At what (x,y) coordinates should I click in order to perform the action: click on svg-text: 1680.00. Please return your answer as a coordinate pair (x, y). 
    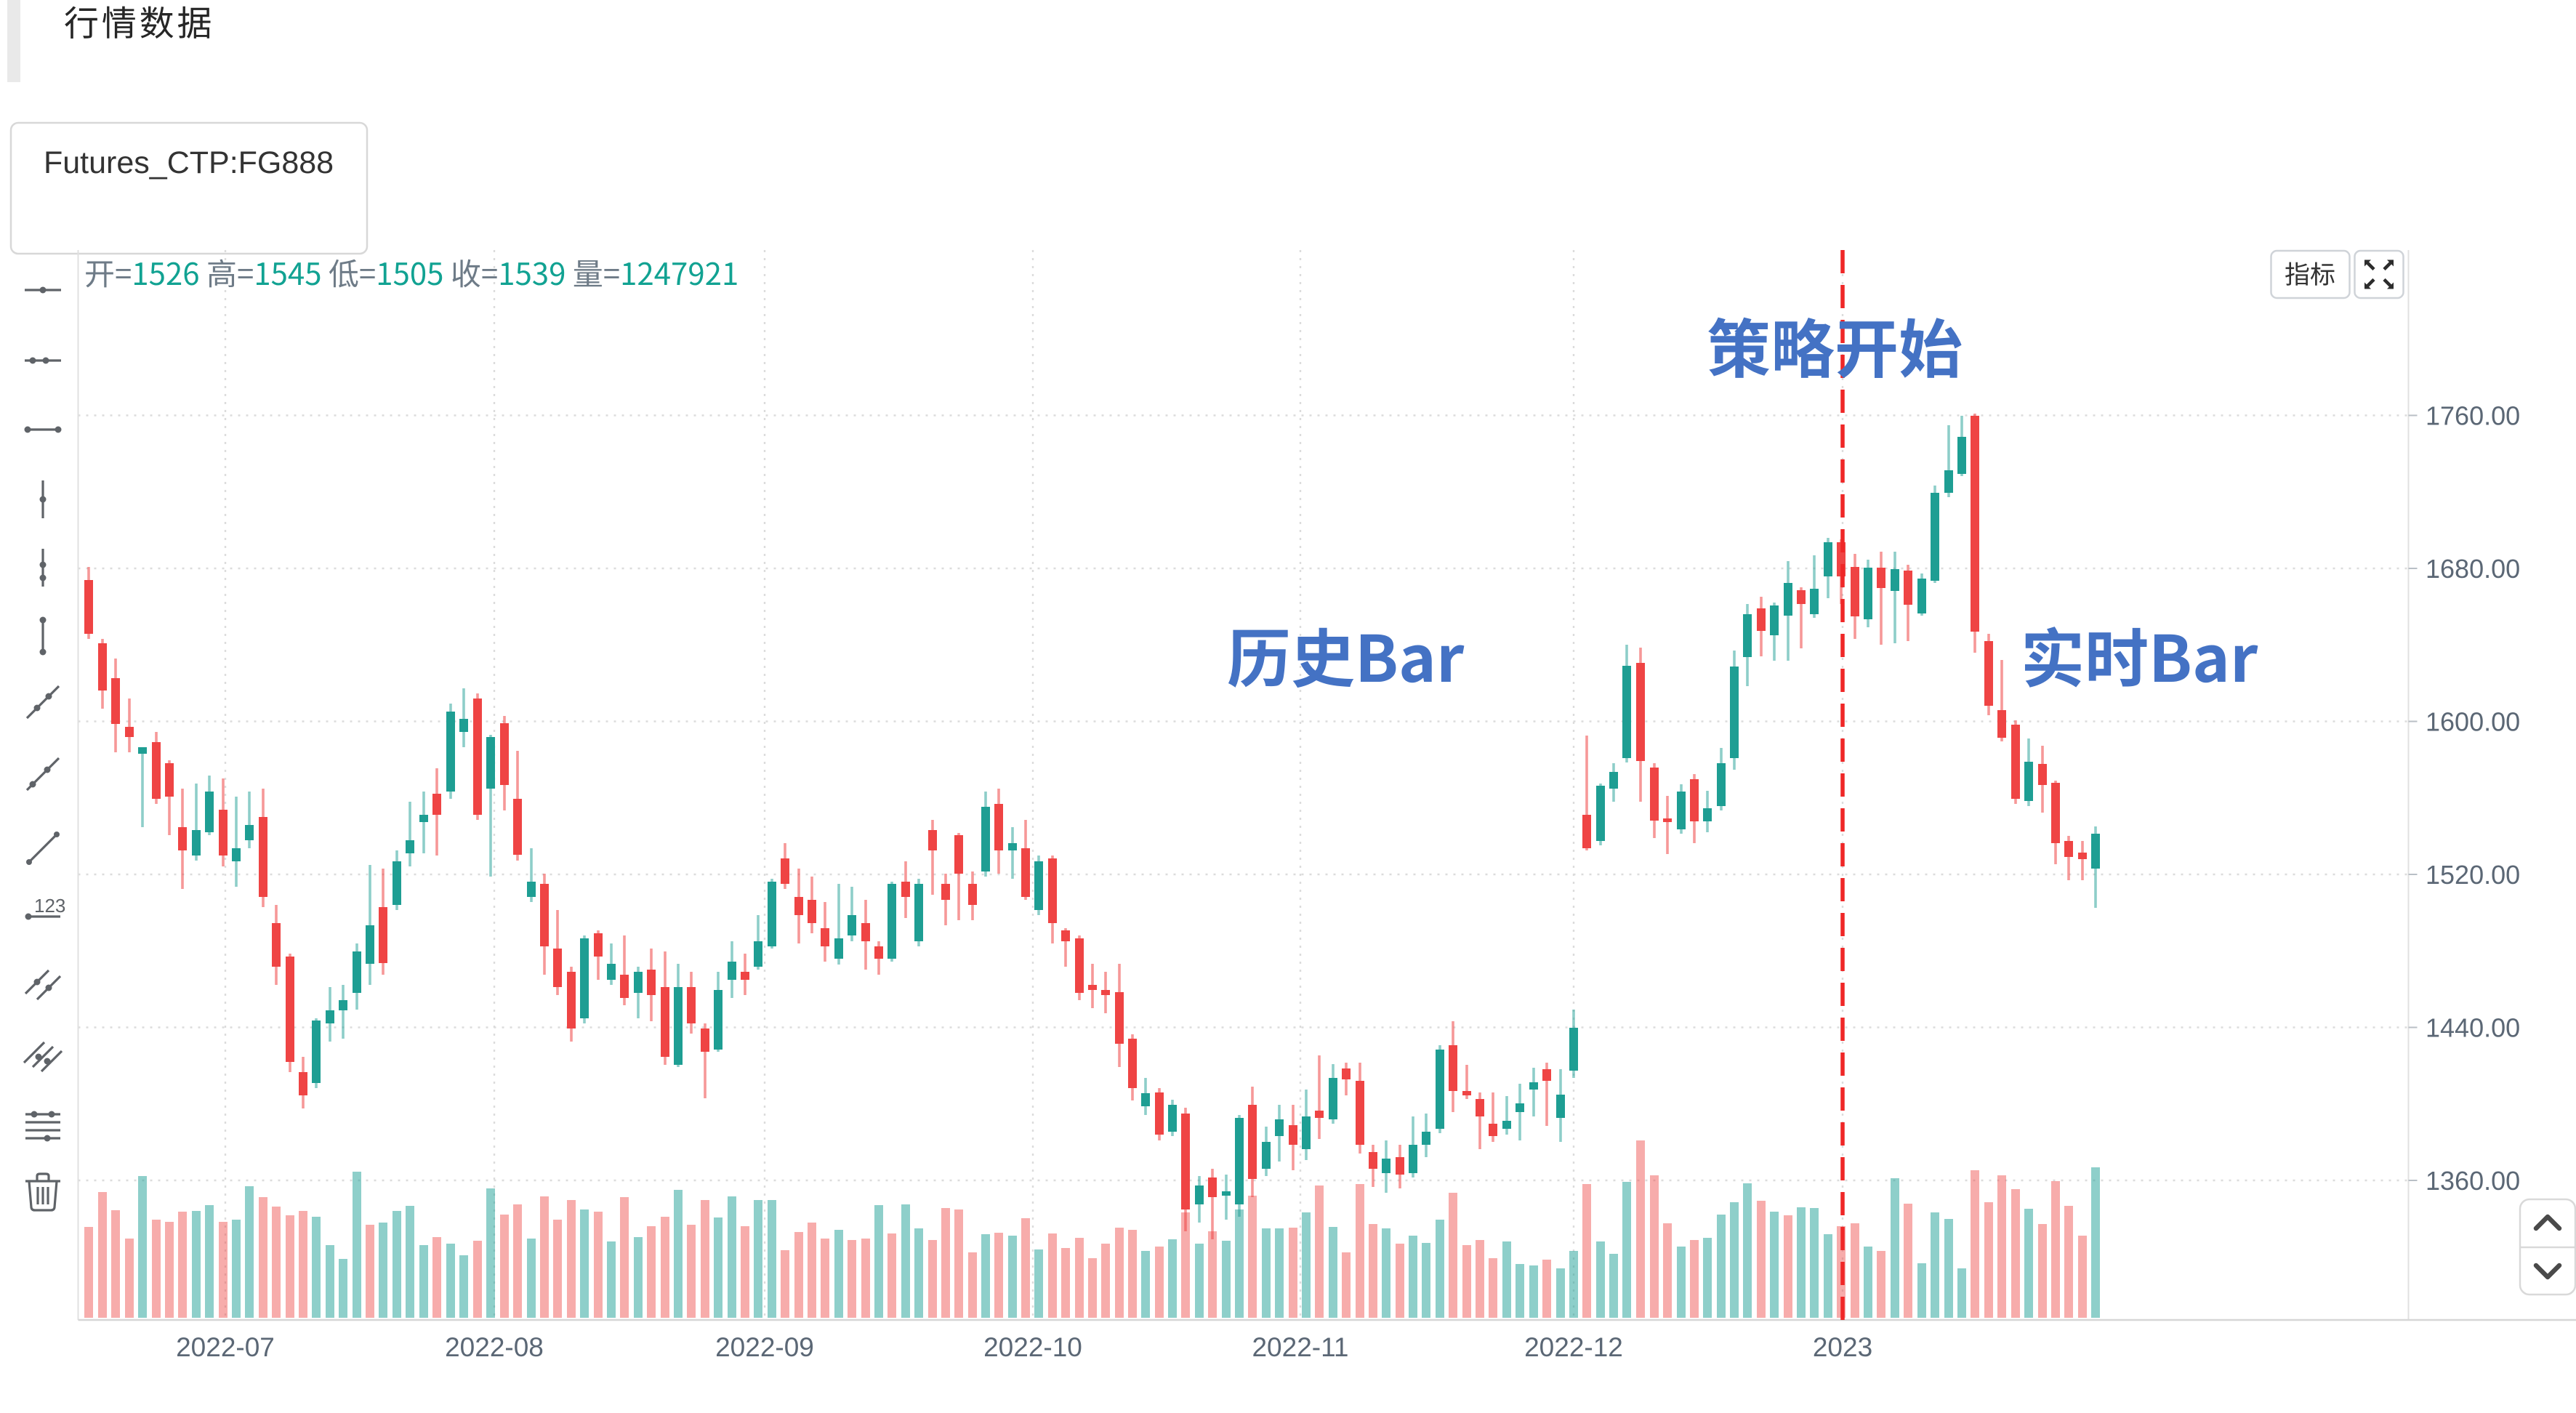
    Looking at the image, I should click on (2473, 569).